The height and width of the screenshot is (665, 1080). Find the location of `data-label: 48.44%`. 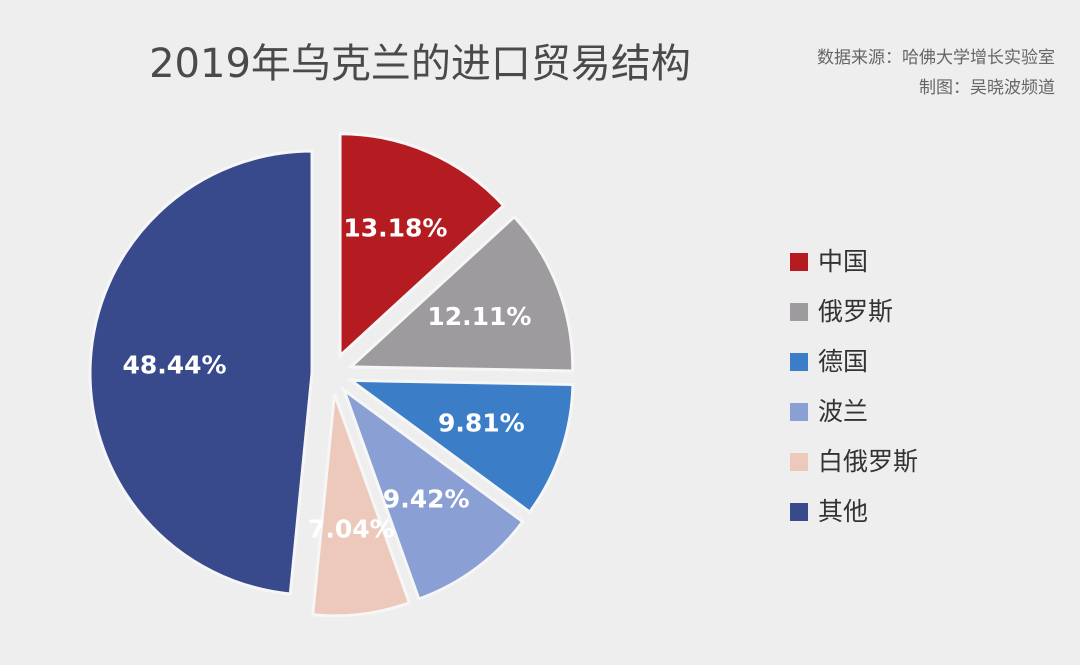

data-label: 48.44% is located at coordinates (174, 364).